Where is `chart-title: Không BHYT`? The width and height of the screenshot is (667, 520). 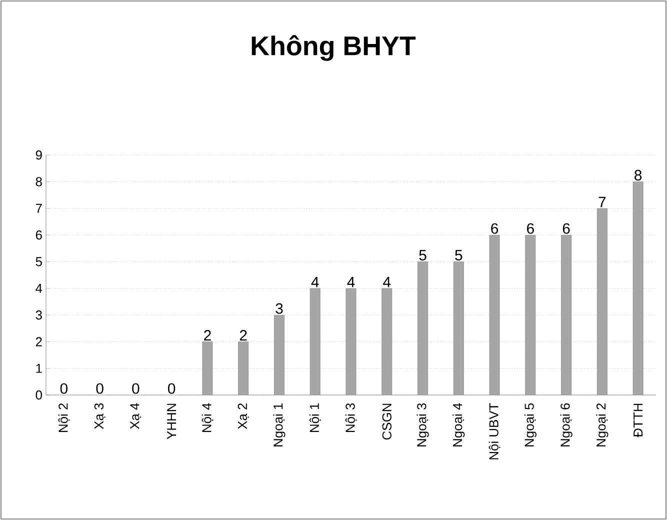
chart-title: Không BHYT is located at coordinates (334, 48).